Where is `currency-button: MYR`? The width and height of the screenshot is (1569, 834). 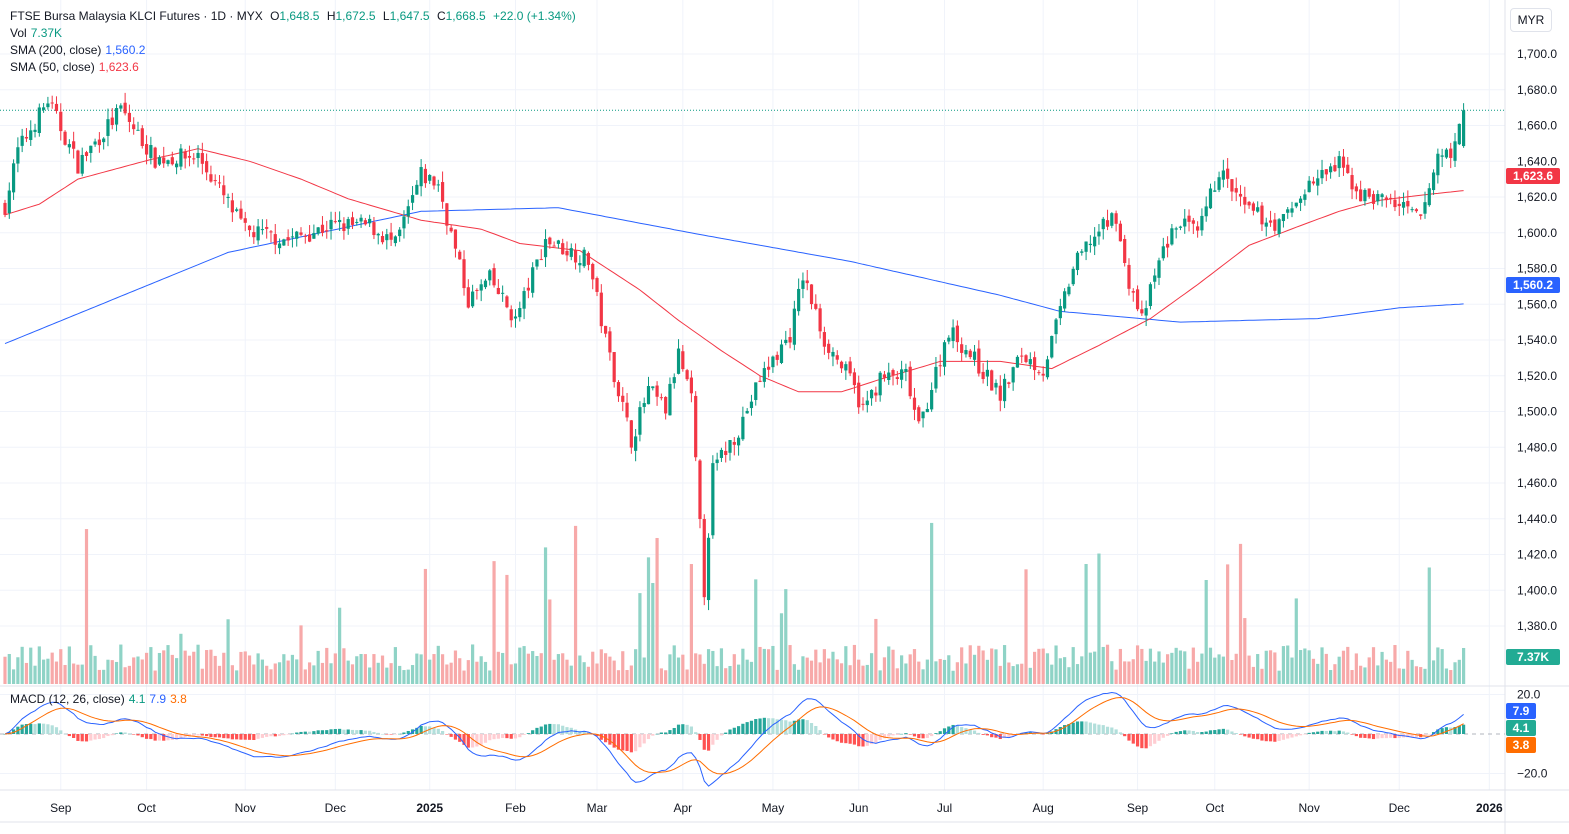 currency-button: MYR is located at coordinates (1531, 20).